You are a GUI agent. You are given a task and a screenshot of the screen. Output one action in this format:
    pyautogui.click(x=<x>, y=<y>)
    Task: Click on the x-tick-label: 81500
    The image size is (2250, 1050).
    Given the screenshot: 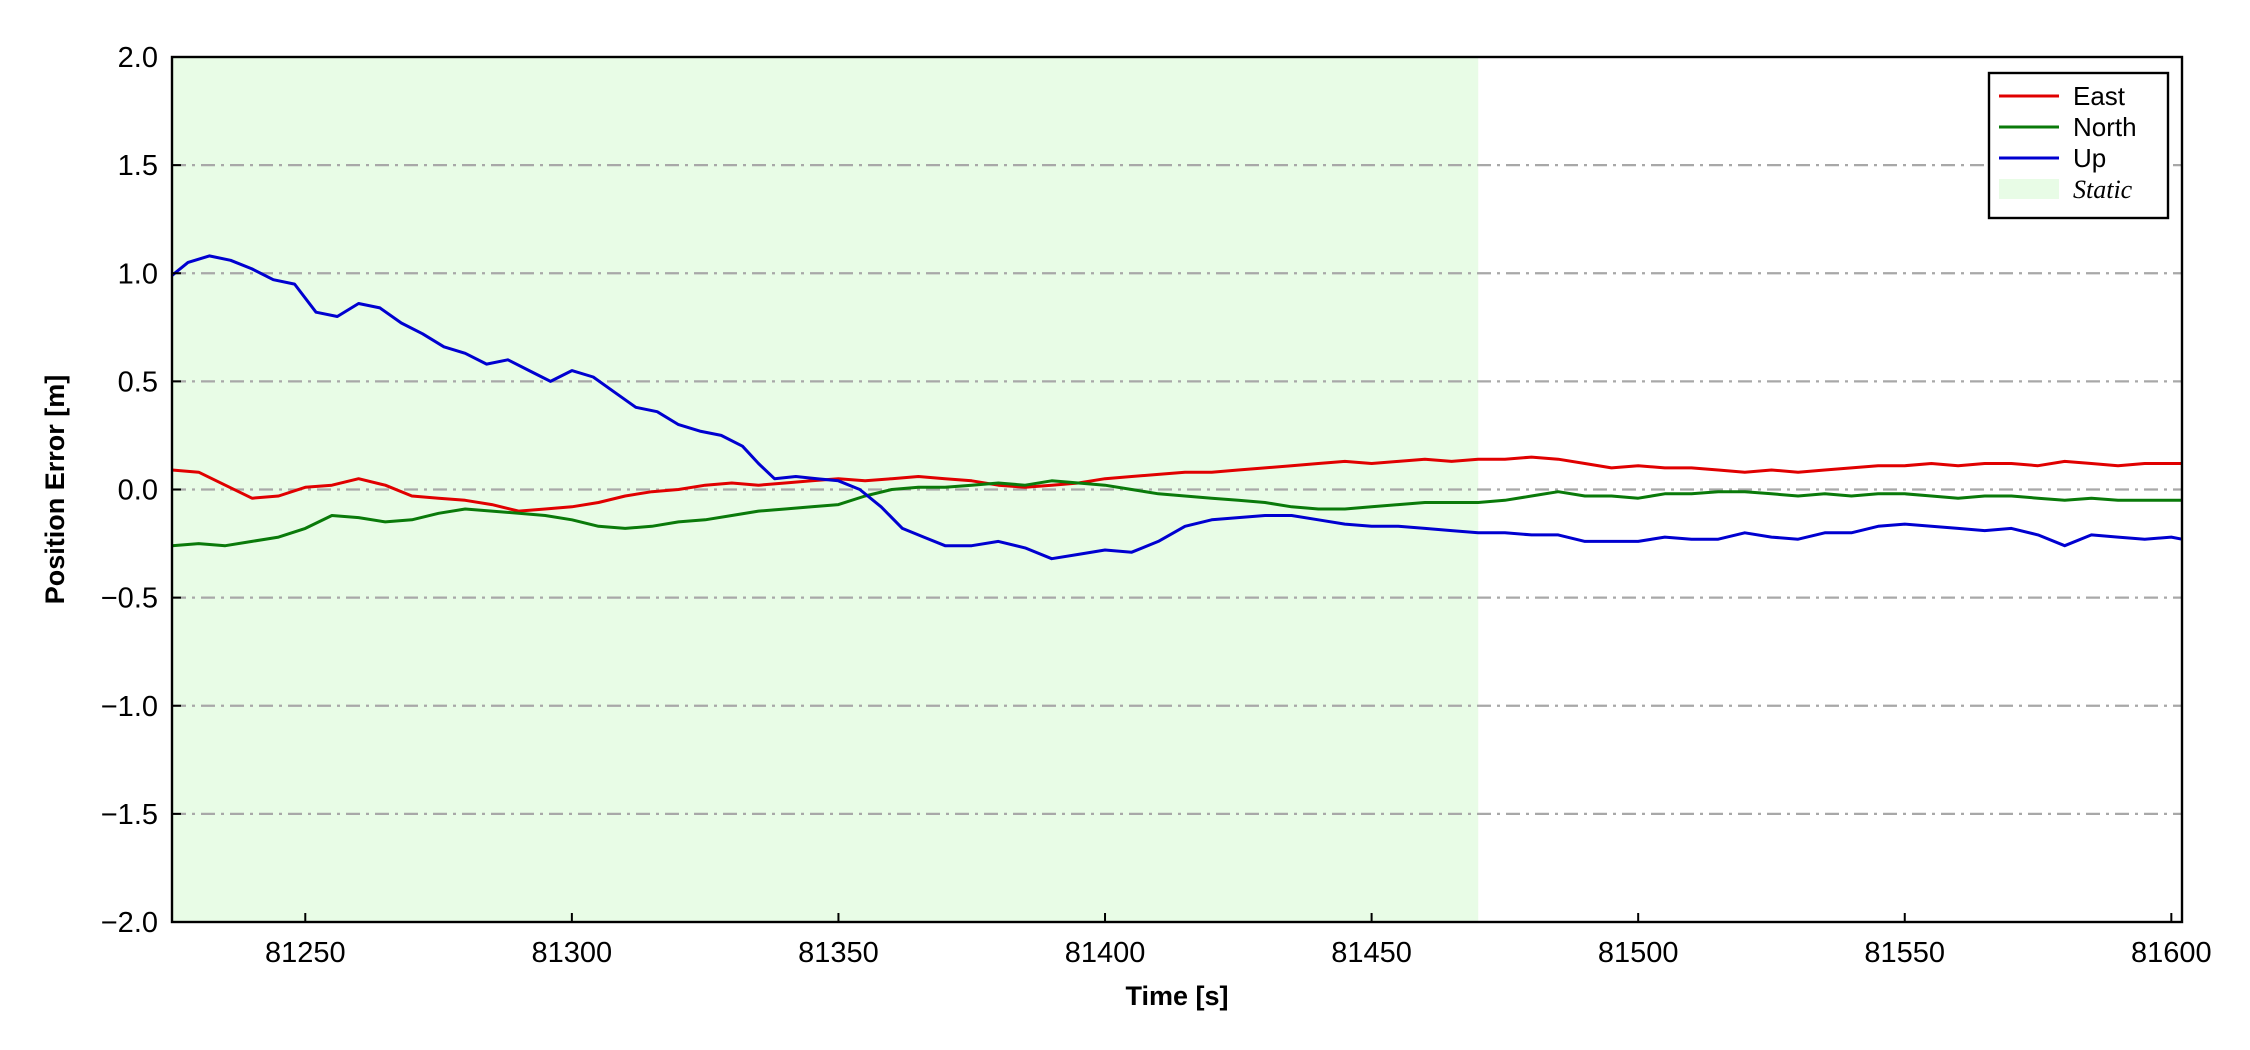 What is the action you would take?
    pyautogui.click(x=1638, y=953)
    